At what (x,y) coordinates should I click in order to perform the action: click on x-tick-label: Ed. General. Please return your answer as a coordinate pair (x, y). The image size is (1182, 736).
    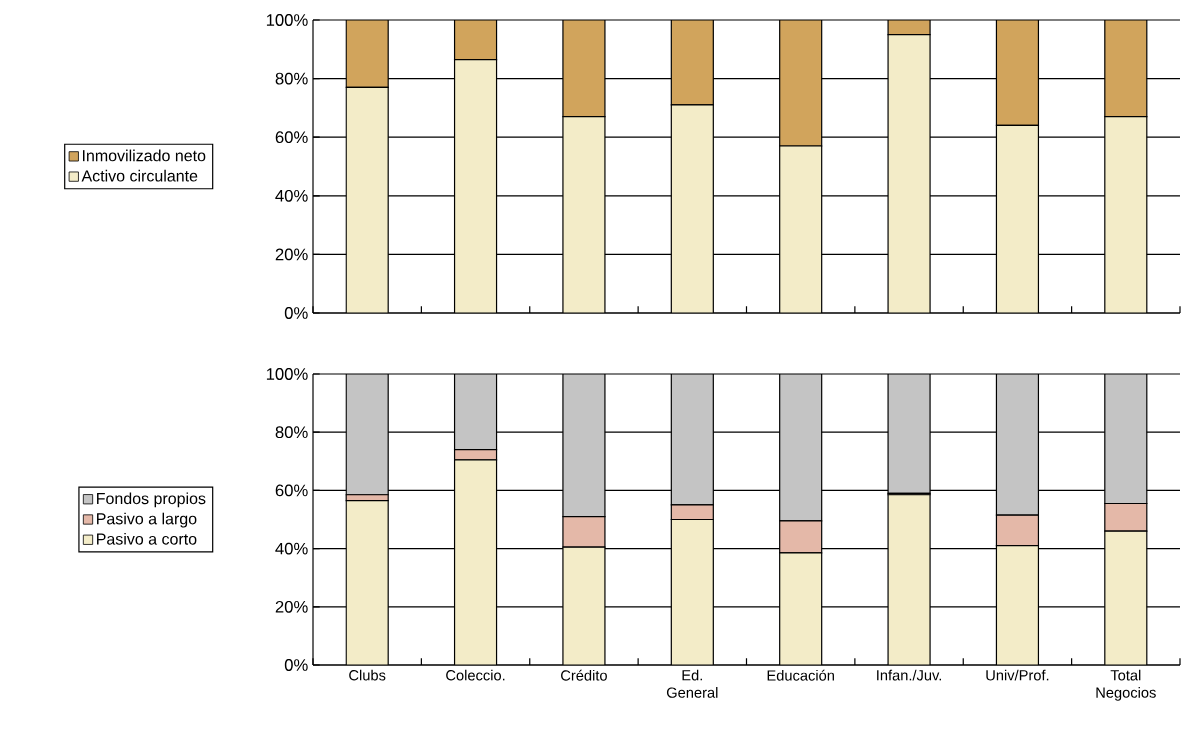
    Looking at the image, I should click on (692, 683).